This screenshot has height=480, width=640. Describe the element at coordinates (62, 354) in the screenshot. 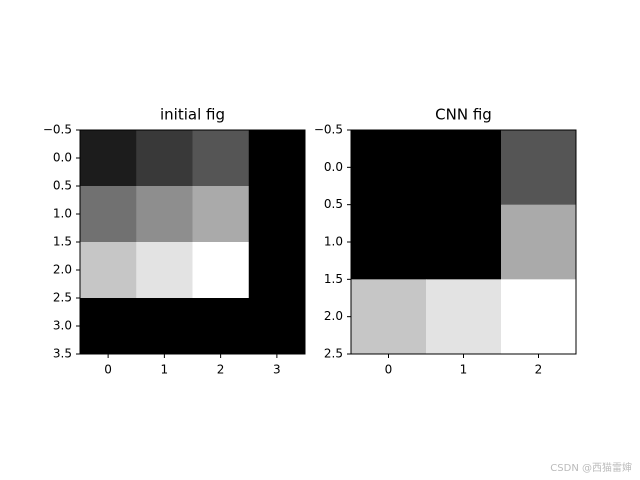

I see `y-tick-label: 3.5` at that location.